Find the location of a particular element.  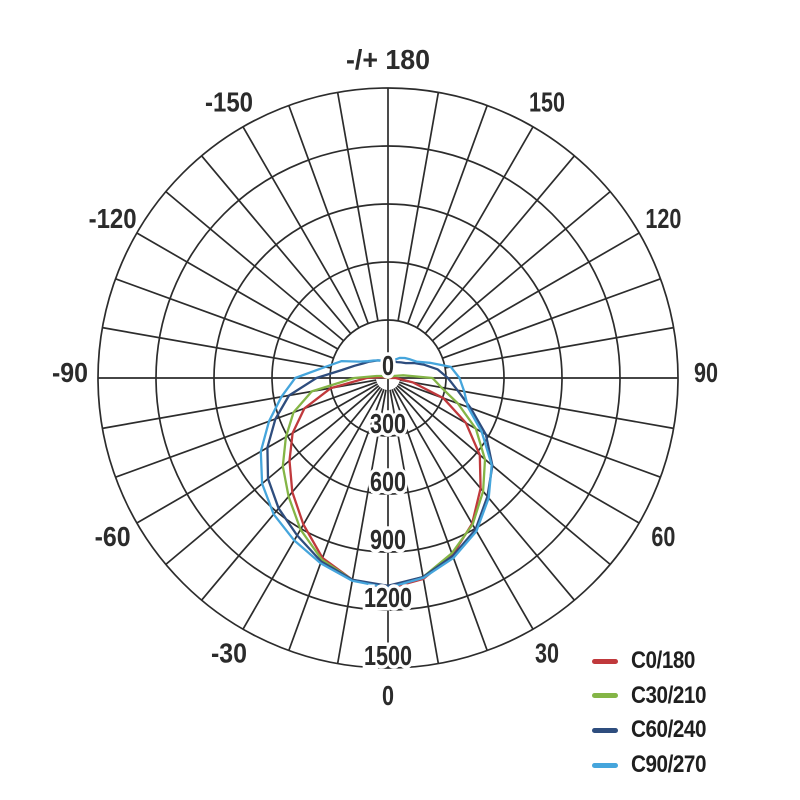

legend-item: C90/270 is located at coordinates (655, 765).